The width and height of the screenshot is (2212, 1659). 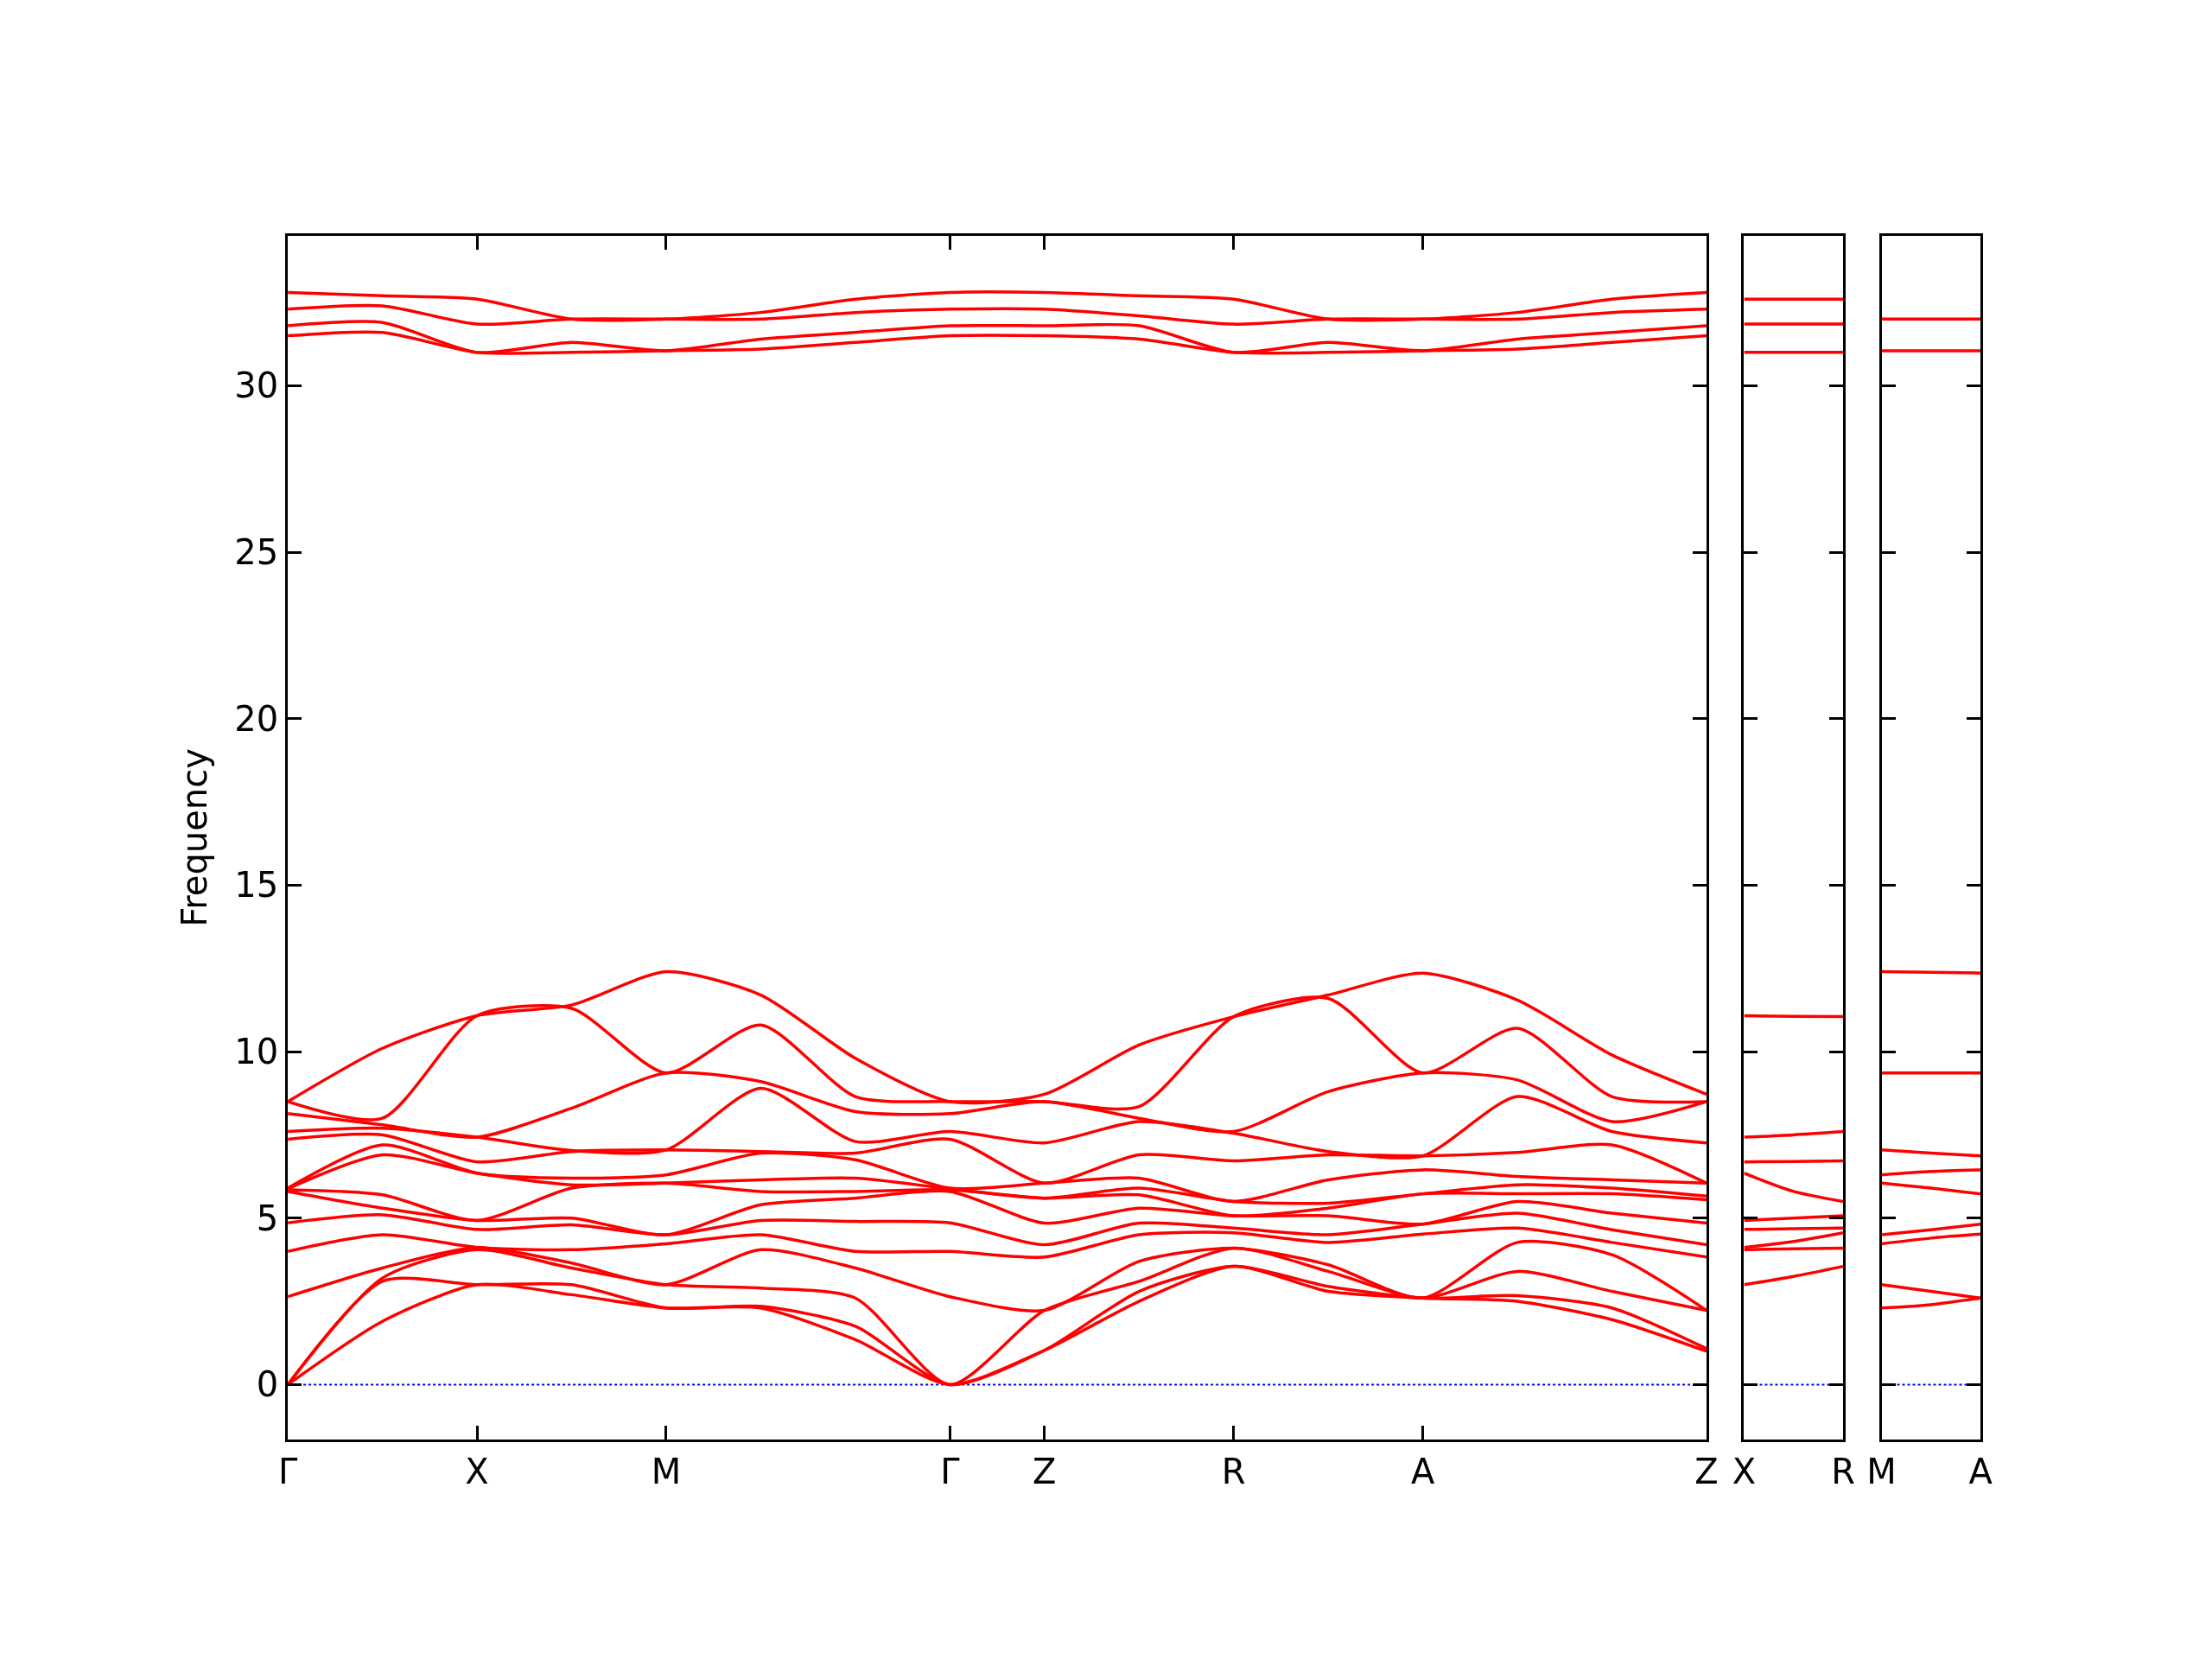 What do you see at coordinates (256, 552) in the screenshot?
I see `y-tick-label: 25` at bounding box center [256, 552].